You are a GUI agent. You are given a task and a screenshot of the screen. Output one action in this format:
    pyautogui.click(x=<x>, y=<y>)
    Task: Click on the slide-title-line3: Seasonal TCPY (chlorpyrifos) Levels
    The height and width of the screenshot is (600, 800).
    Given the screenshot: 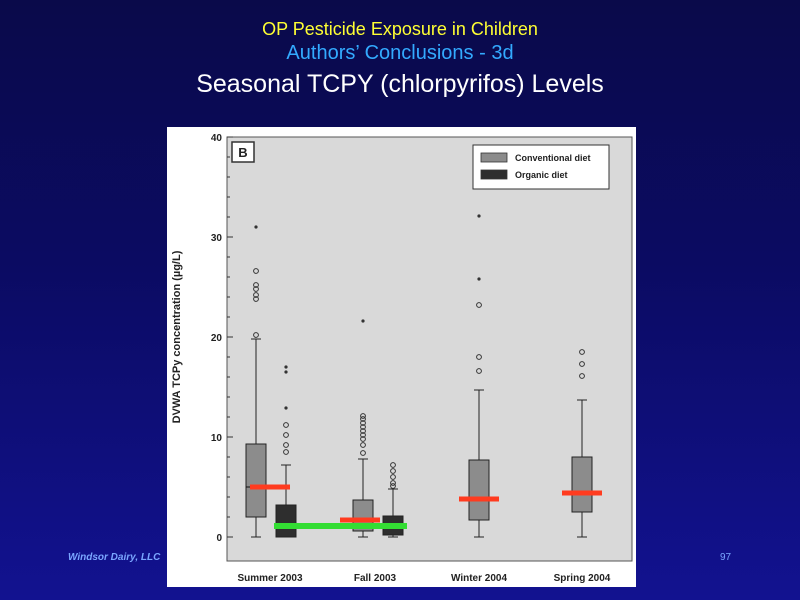 What is the action you would take?
    pyautogui.click(x=400, y=84)
    